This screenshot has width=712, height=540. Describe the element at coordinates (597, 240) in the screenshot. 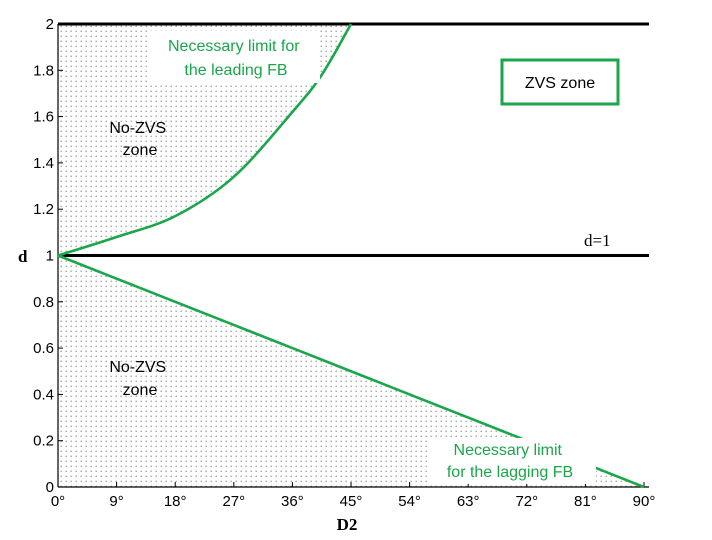

I see `d1-label: d=1` at that location.